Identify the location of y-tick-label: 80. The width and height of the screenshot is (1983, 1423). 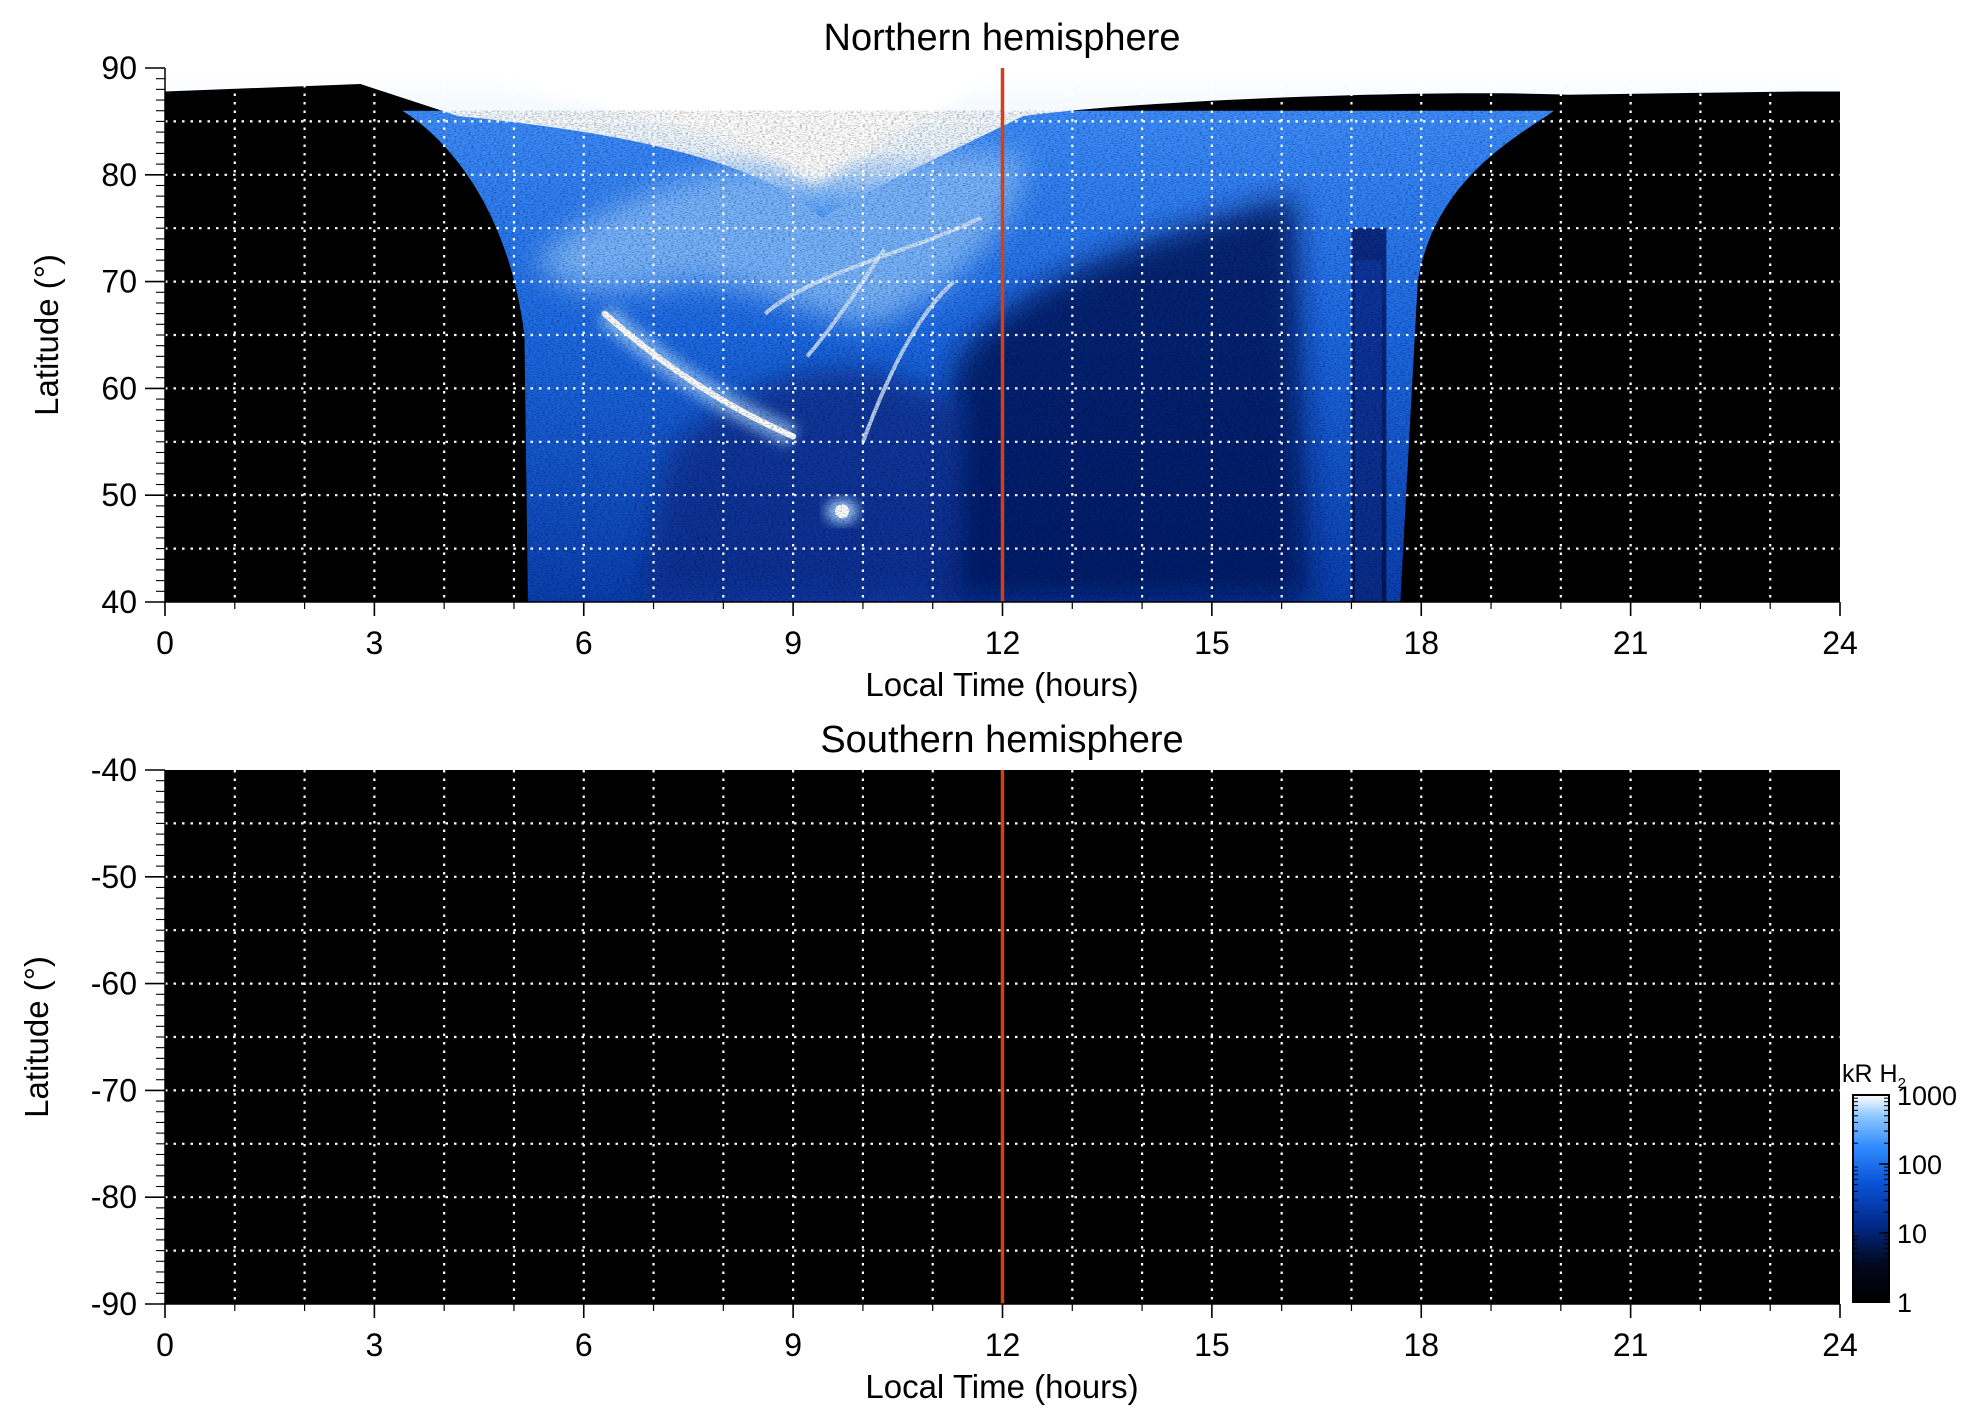
(119, 175).